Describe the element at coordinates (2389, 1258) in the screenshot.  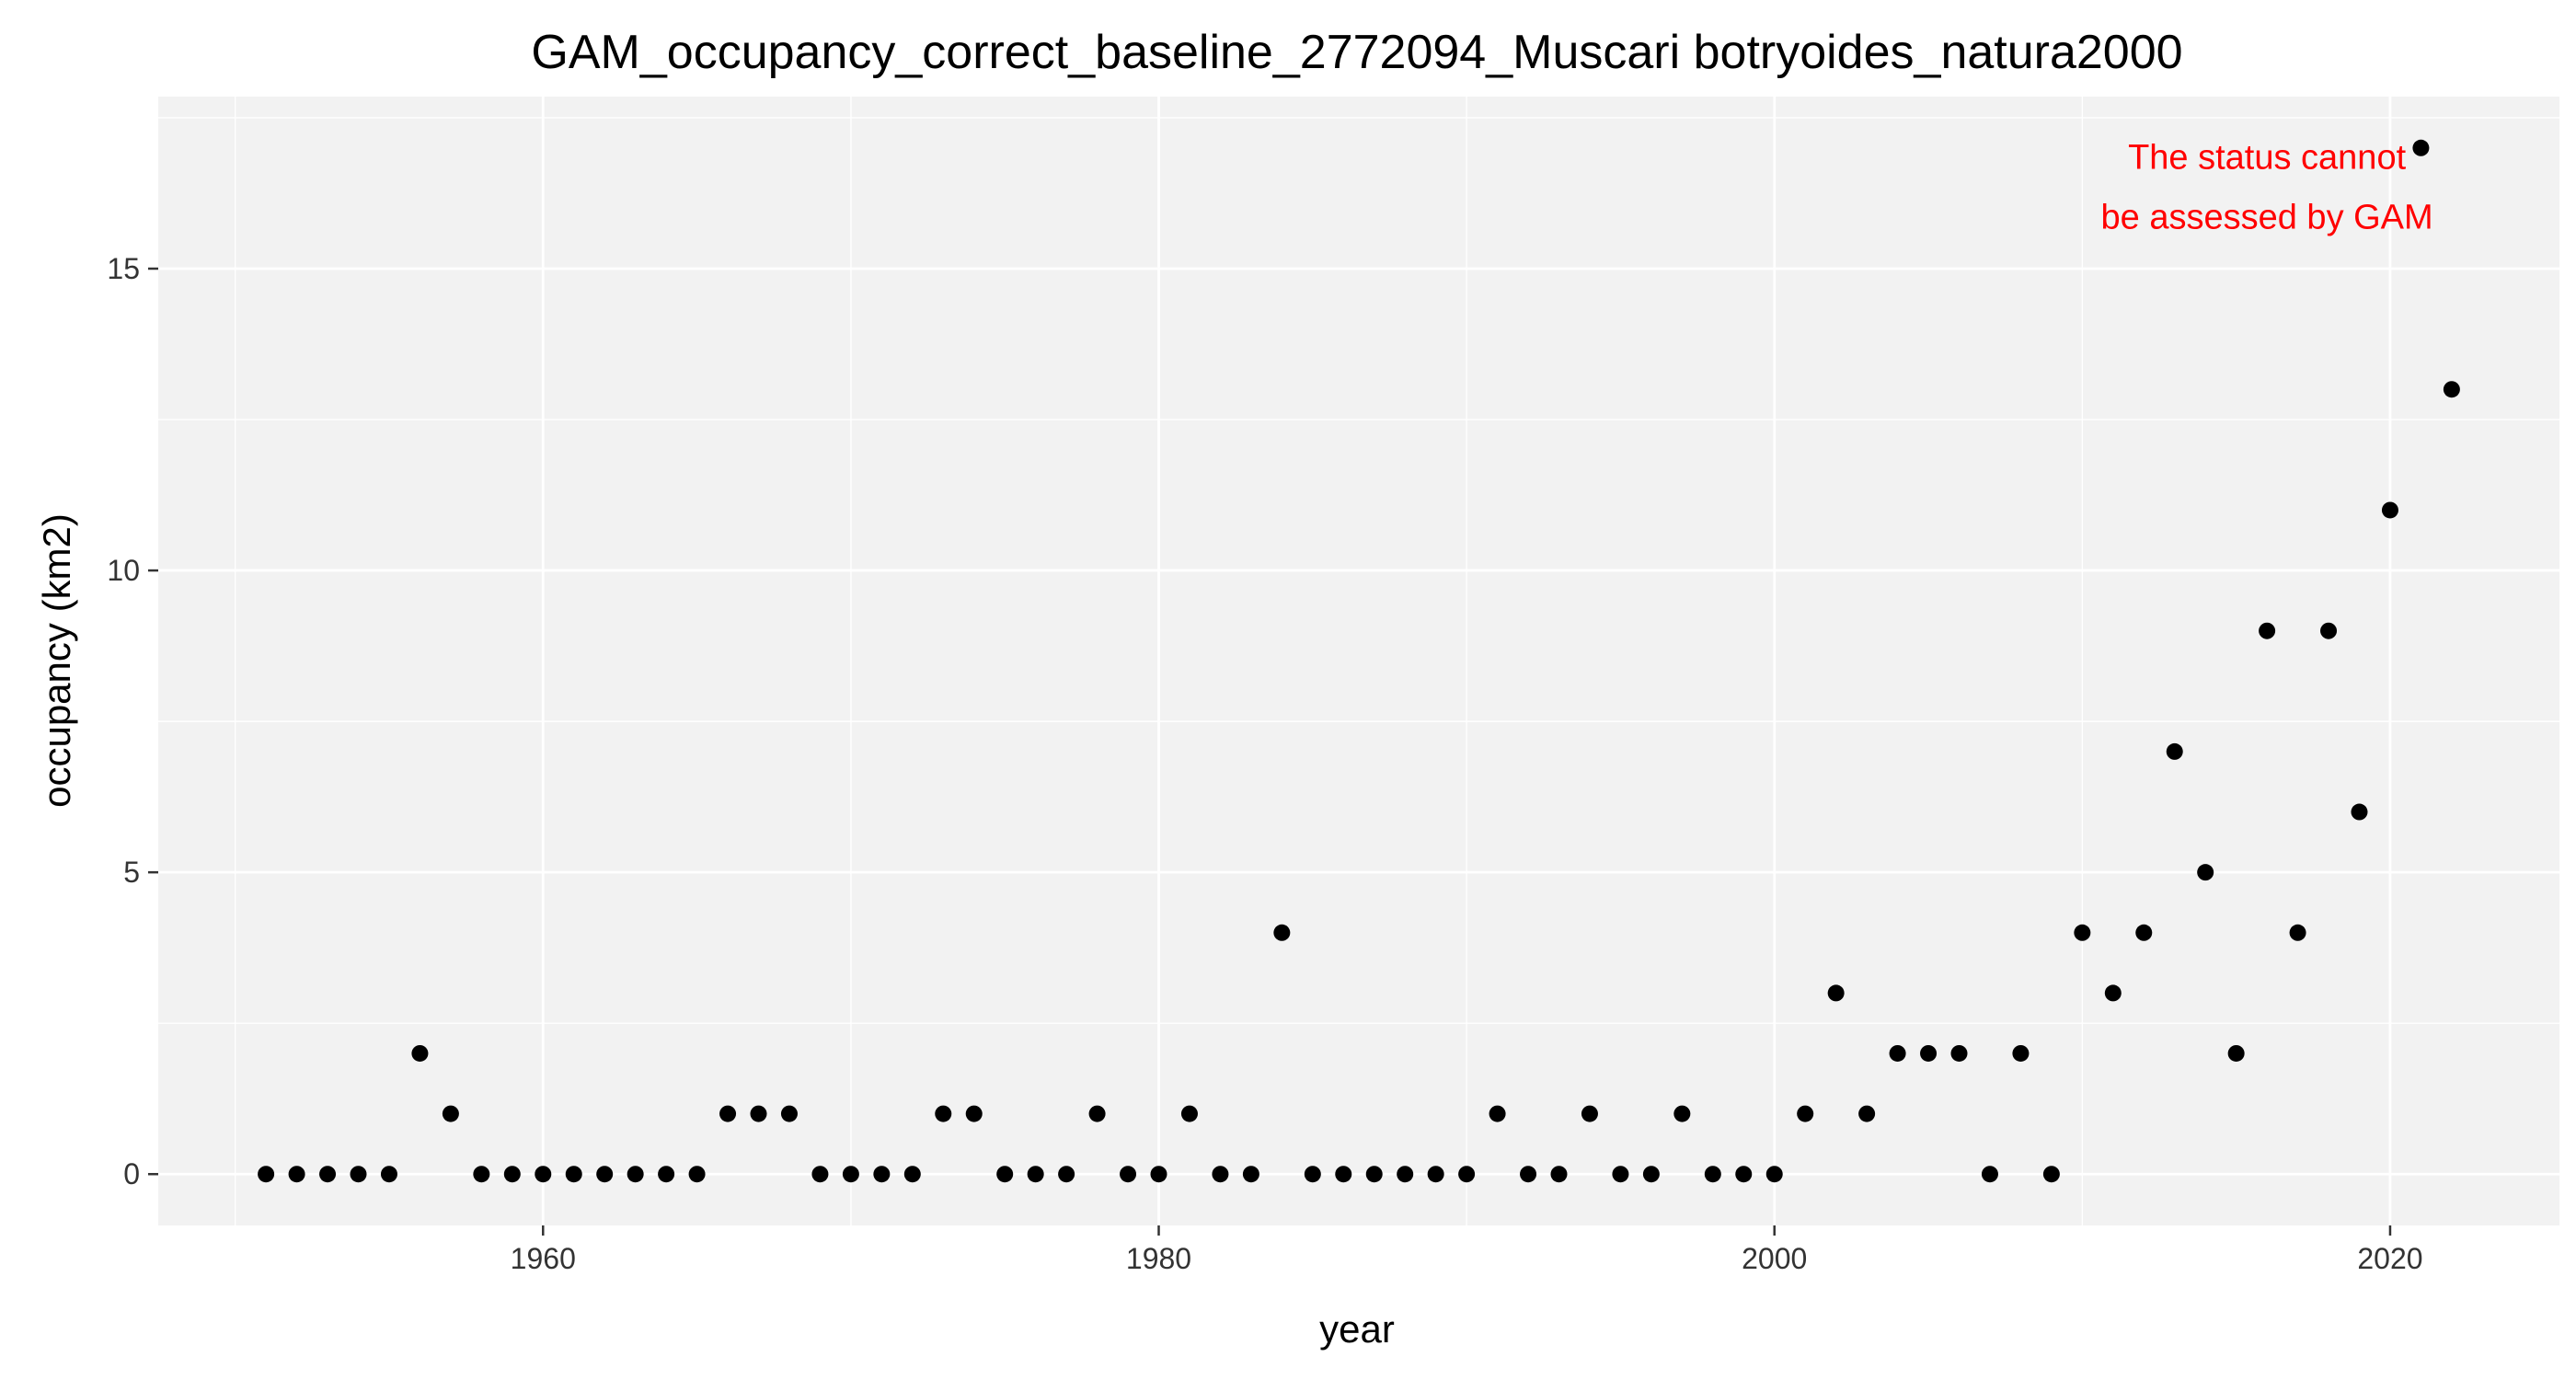
I see `x-tick-label: 2020` at that location.